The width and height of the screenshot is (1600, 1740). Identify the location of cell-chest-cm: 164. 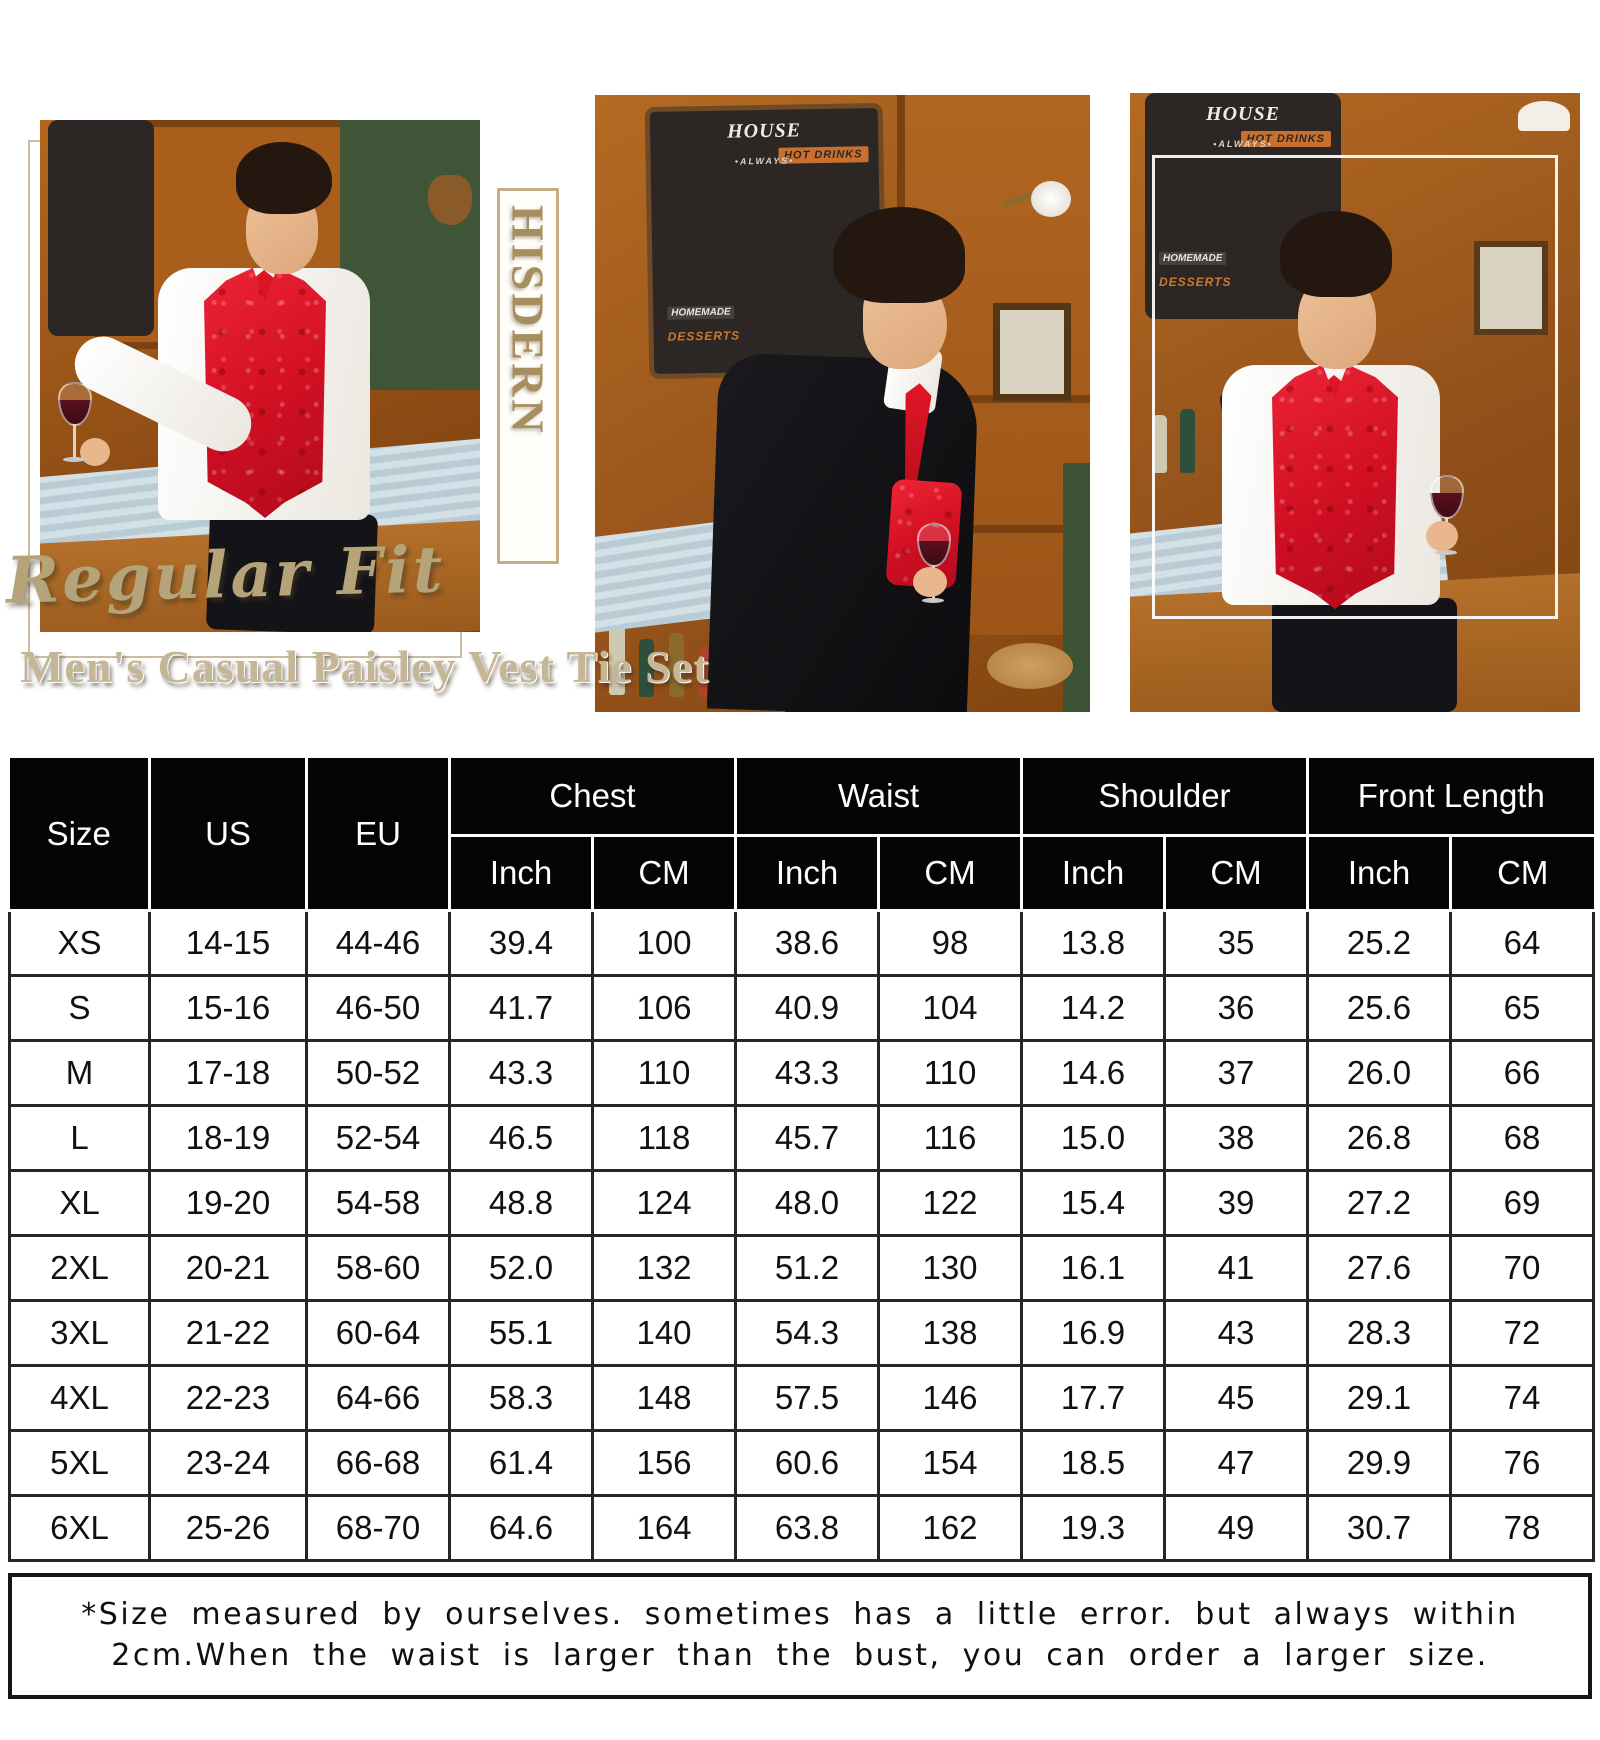
(664, 1528).